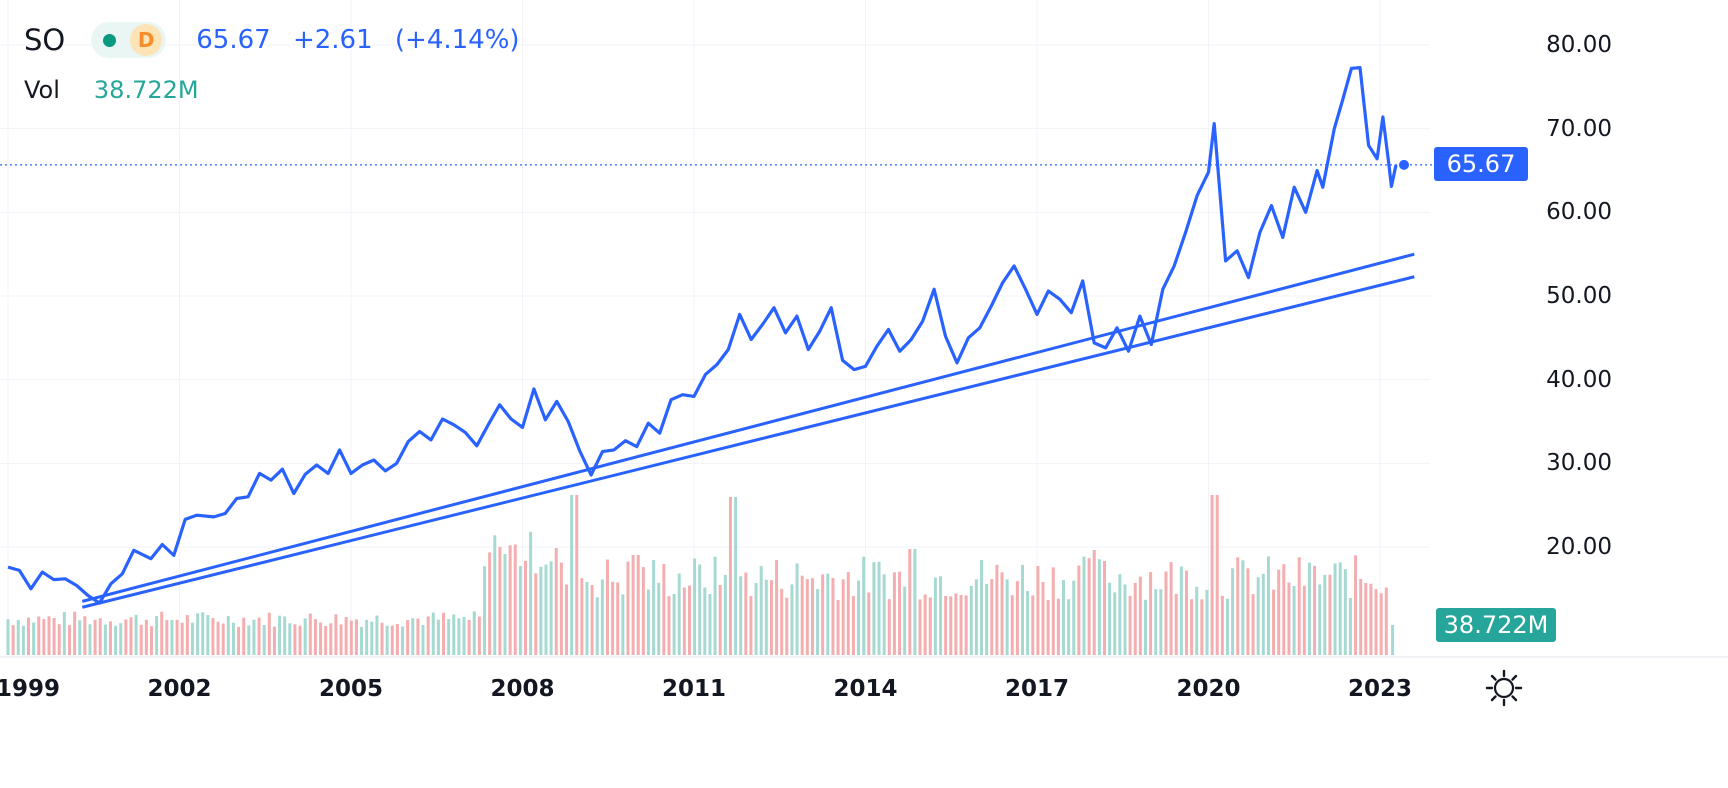 The width and height of the screenshot is (1728, 788). I want to click on gear-icon, so click(1504, 688).